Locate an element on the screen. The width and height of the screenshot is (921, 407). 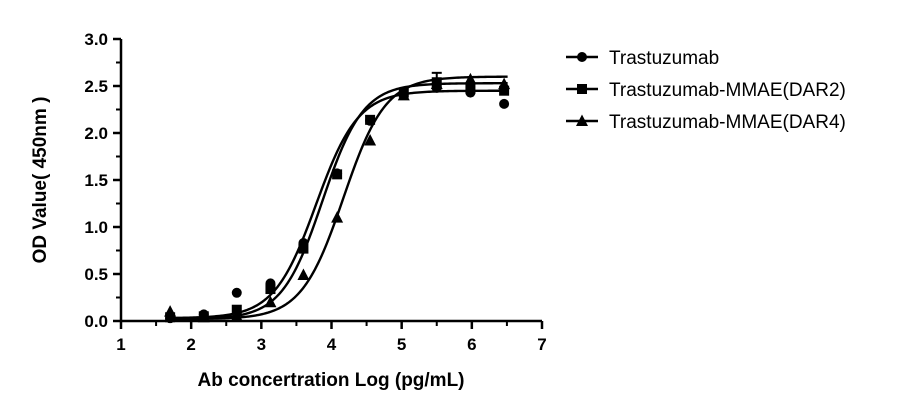
y-tick-label: 3.0 is located at coordinates (96, 39).